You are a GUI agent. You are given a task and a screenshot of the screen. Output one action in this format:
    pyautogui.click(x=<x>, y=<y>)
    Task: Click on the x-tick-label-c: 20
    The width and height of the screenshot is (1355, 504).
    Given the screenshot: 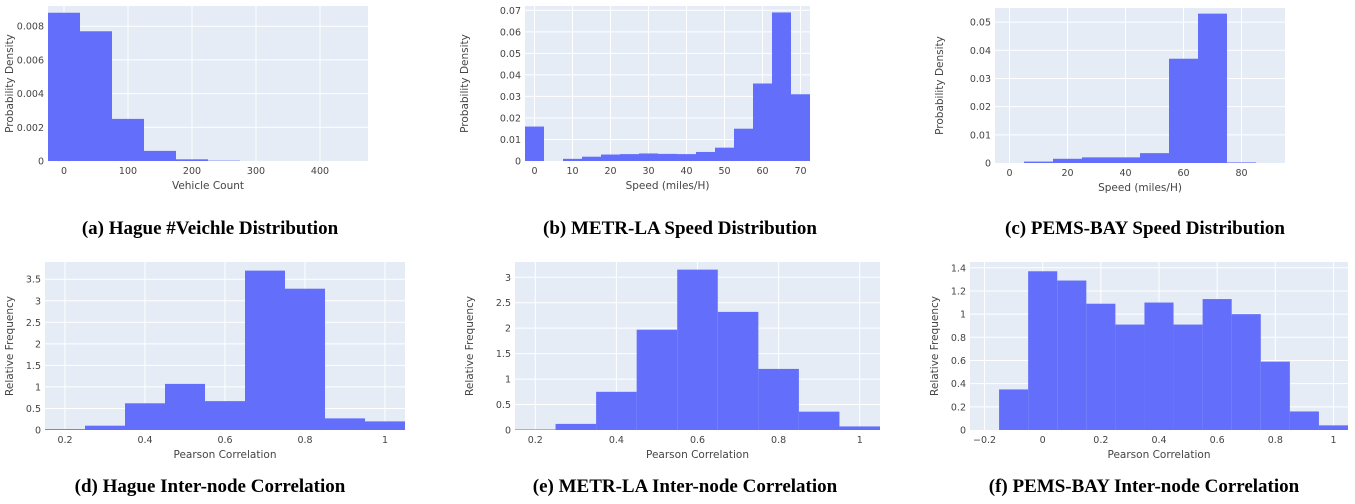 What is the action you would take?
    pyautogui.click(x=1067, y=173)
    